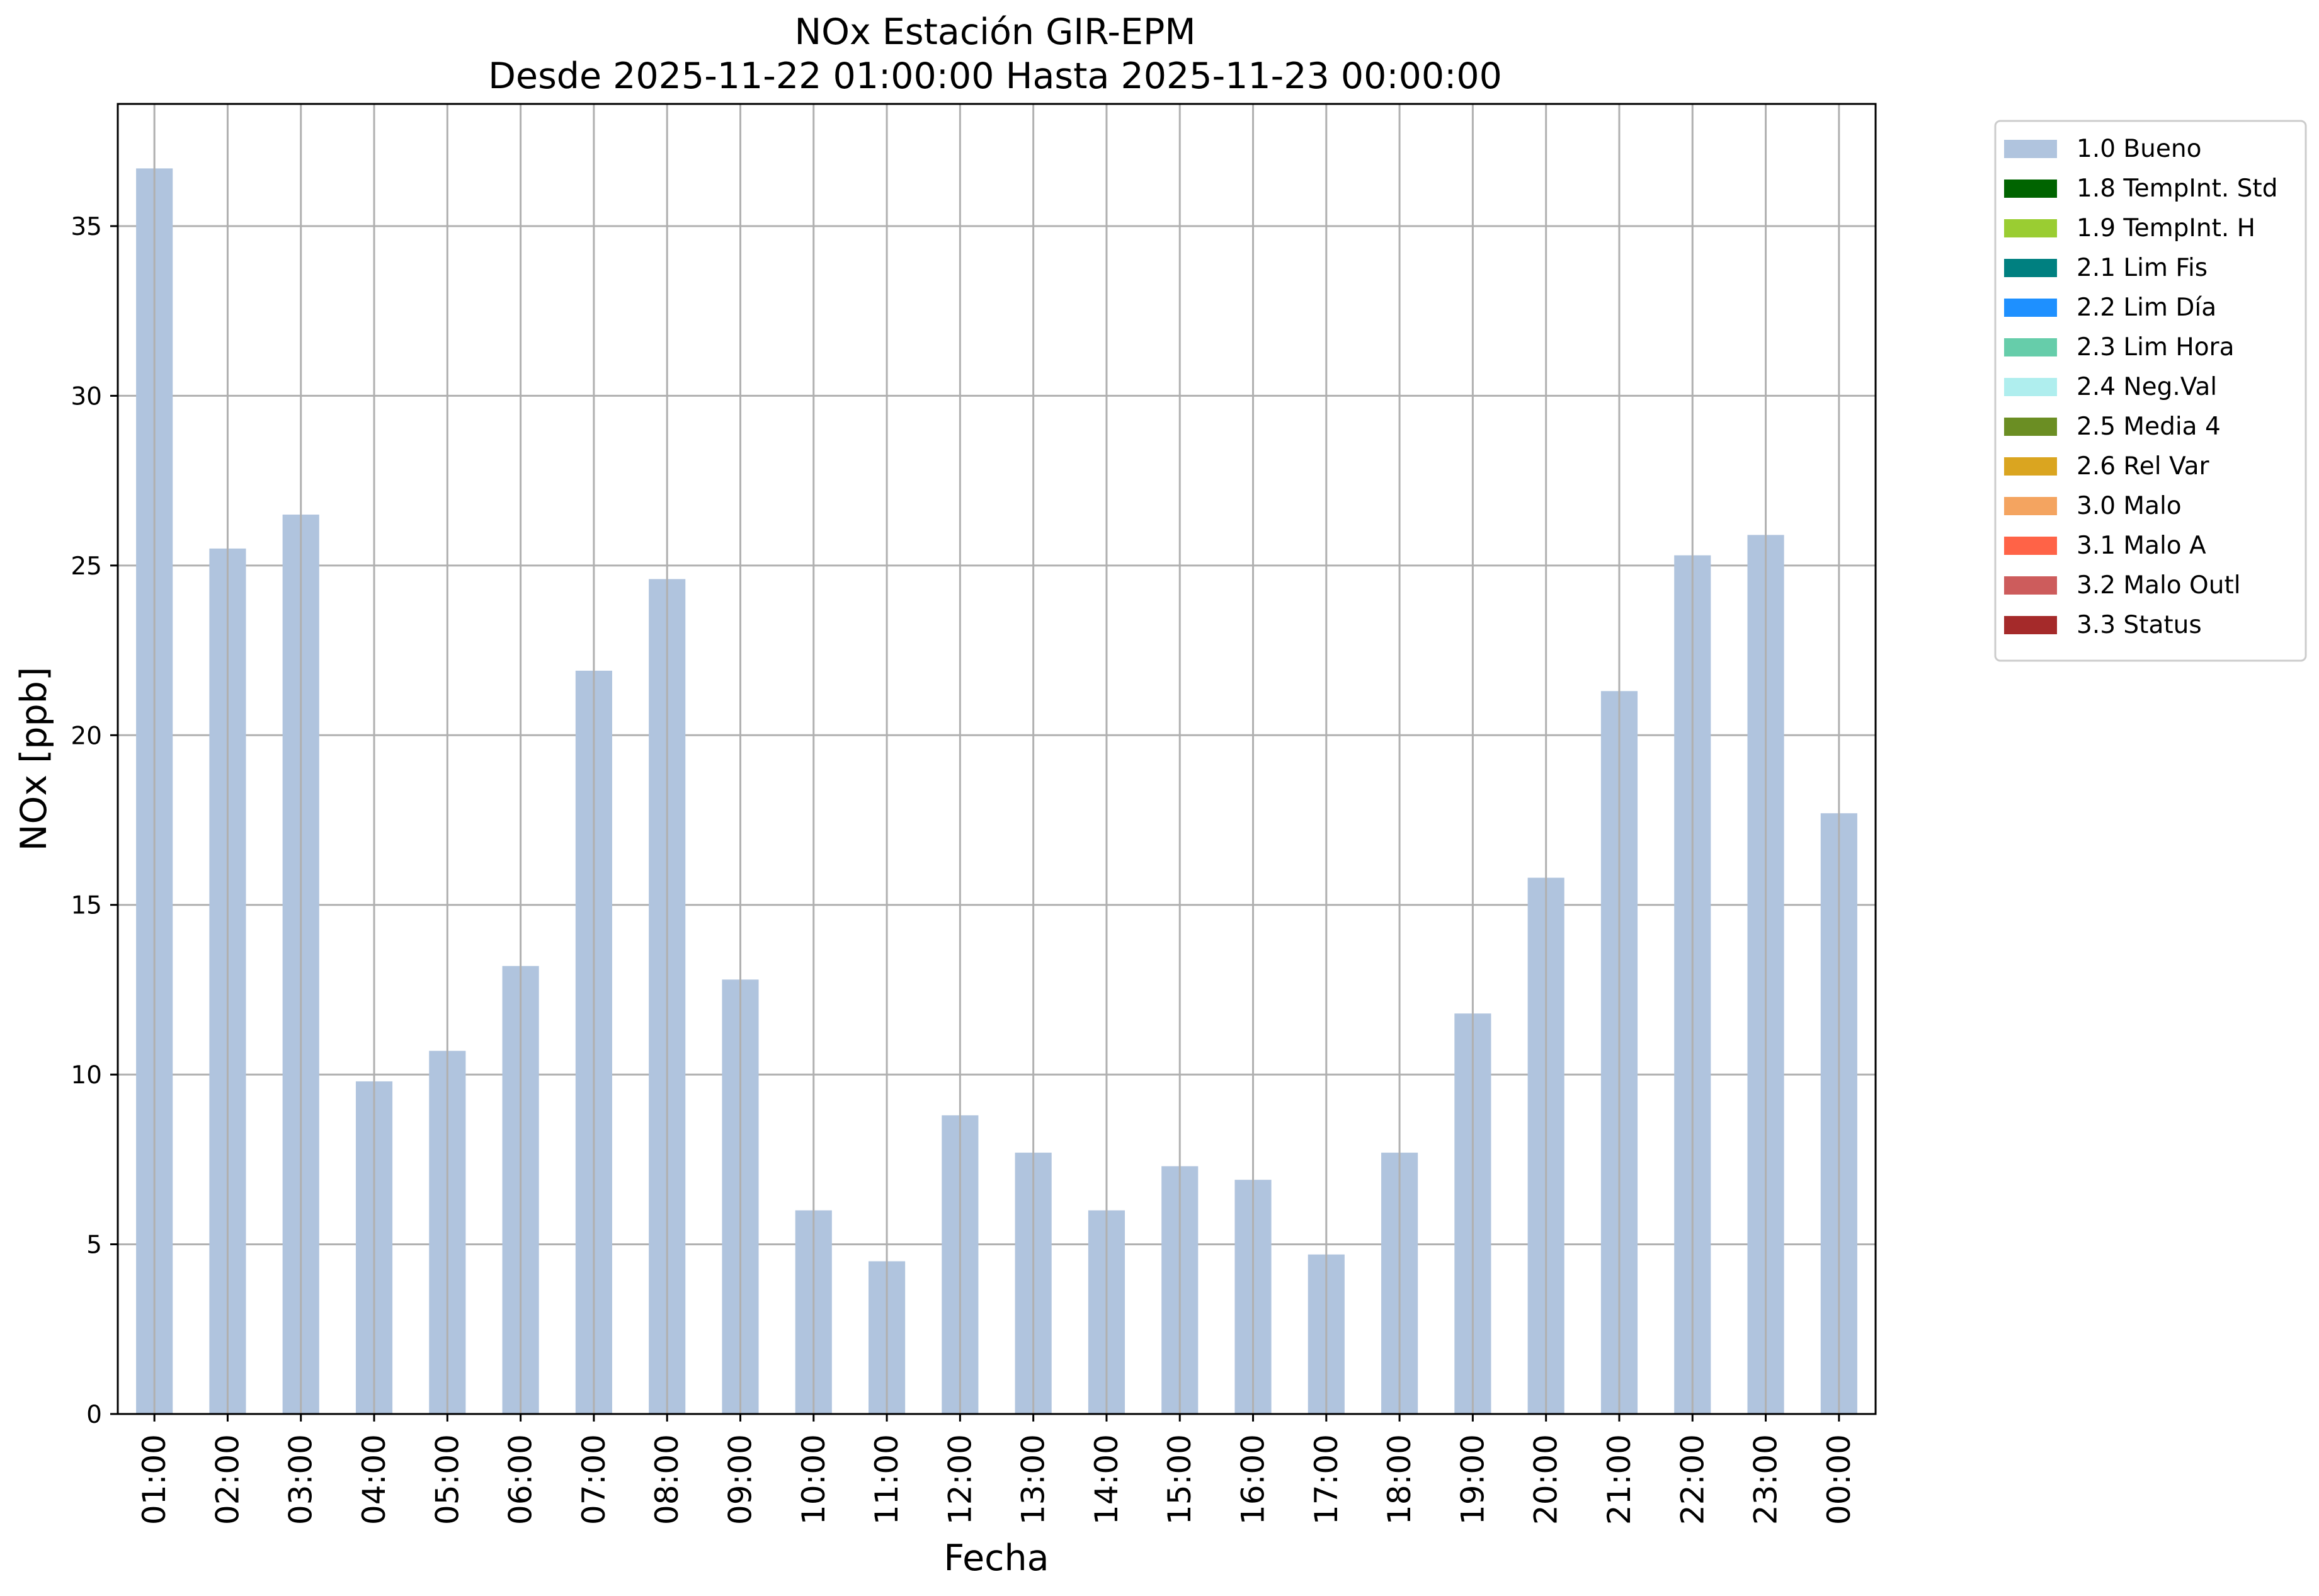 This screenshot has width=2319, height=1596. What do you see at coordinates (1472, 1479) in the screenshot?
I see `x-tick-label: 19:00` at bounding box center [1472, 1479].